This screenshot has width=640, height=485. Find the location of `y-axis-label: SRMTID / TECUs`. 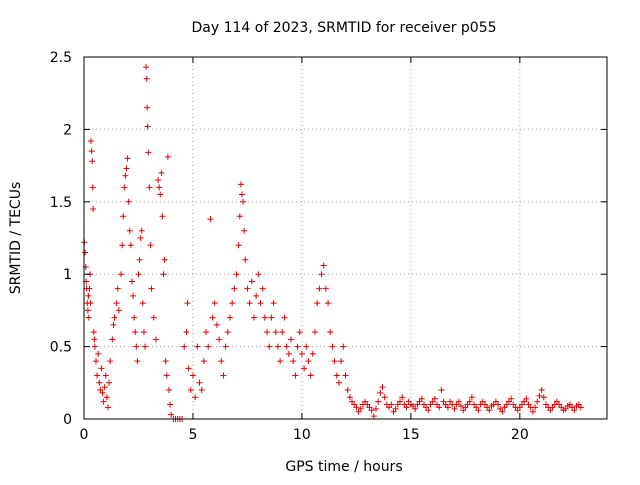

y-axis-label: SRMTID / TECUs is located at coordinates (16, 238).